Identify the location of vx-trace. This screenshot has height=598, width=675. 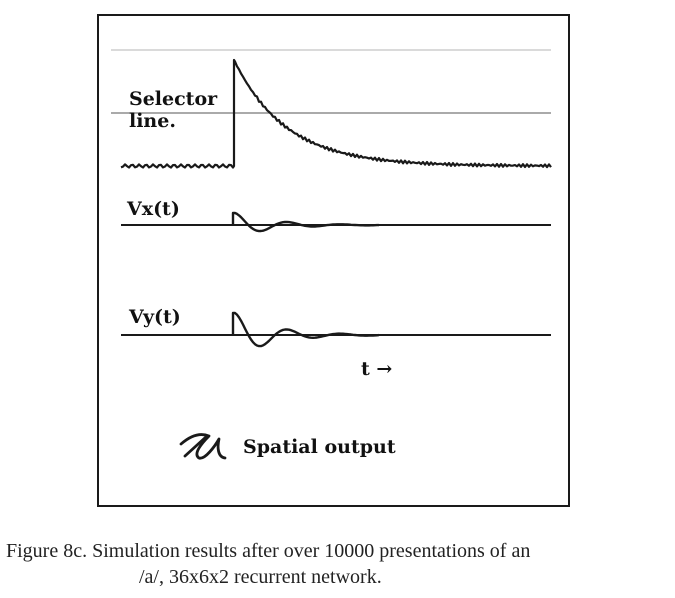
(305, 222).